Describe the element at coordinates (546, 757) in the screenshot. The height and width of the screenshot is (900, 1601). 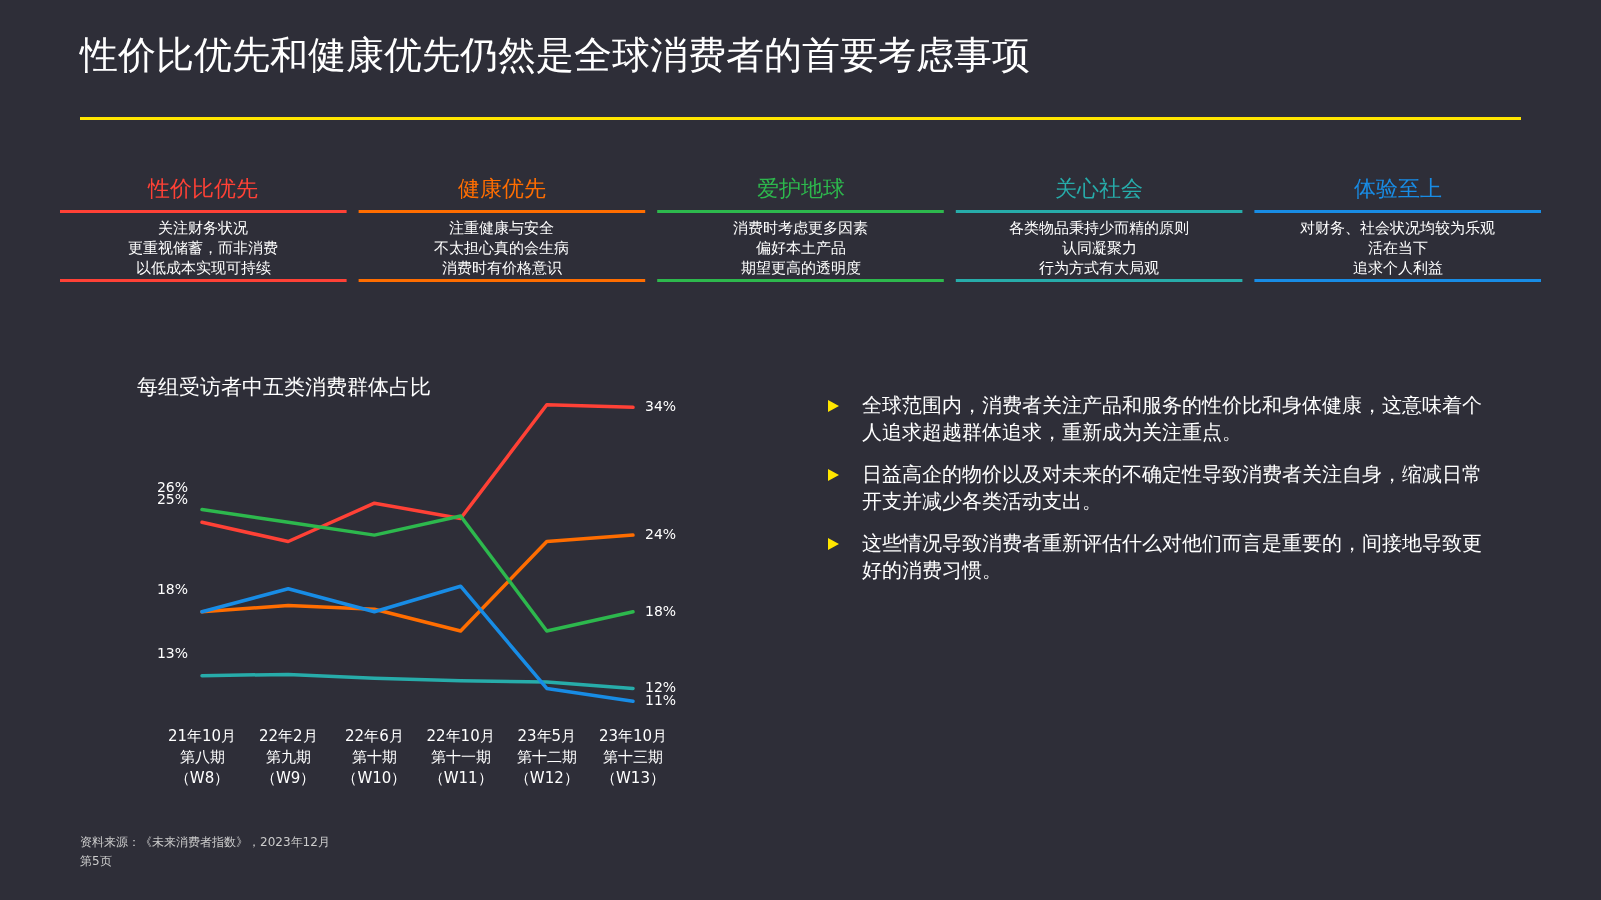
I see `x-tick-label: 23年5月第十二期（W12）` at that location.